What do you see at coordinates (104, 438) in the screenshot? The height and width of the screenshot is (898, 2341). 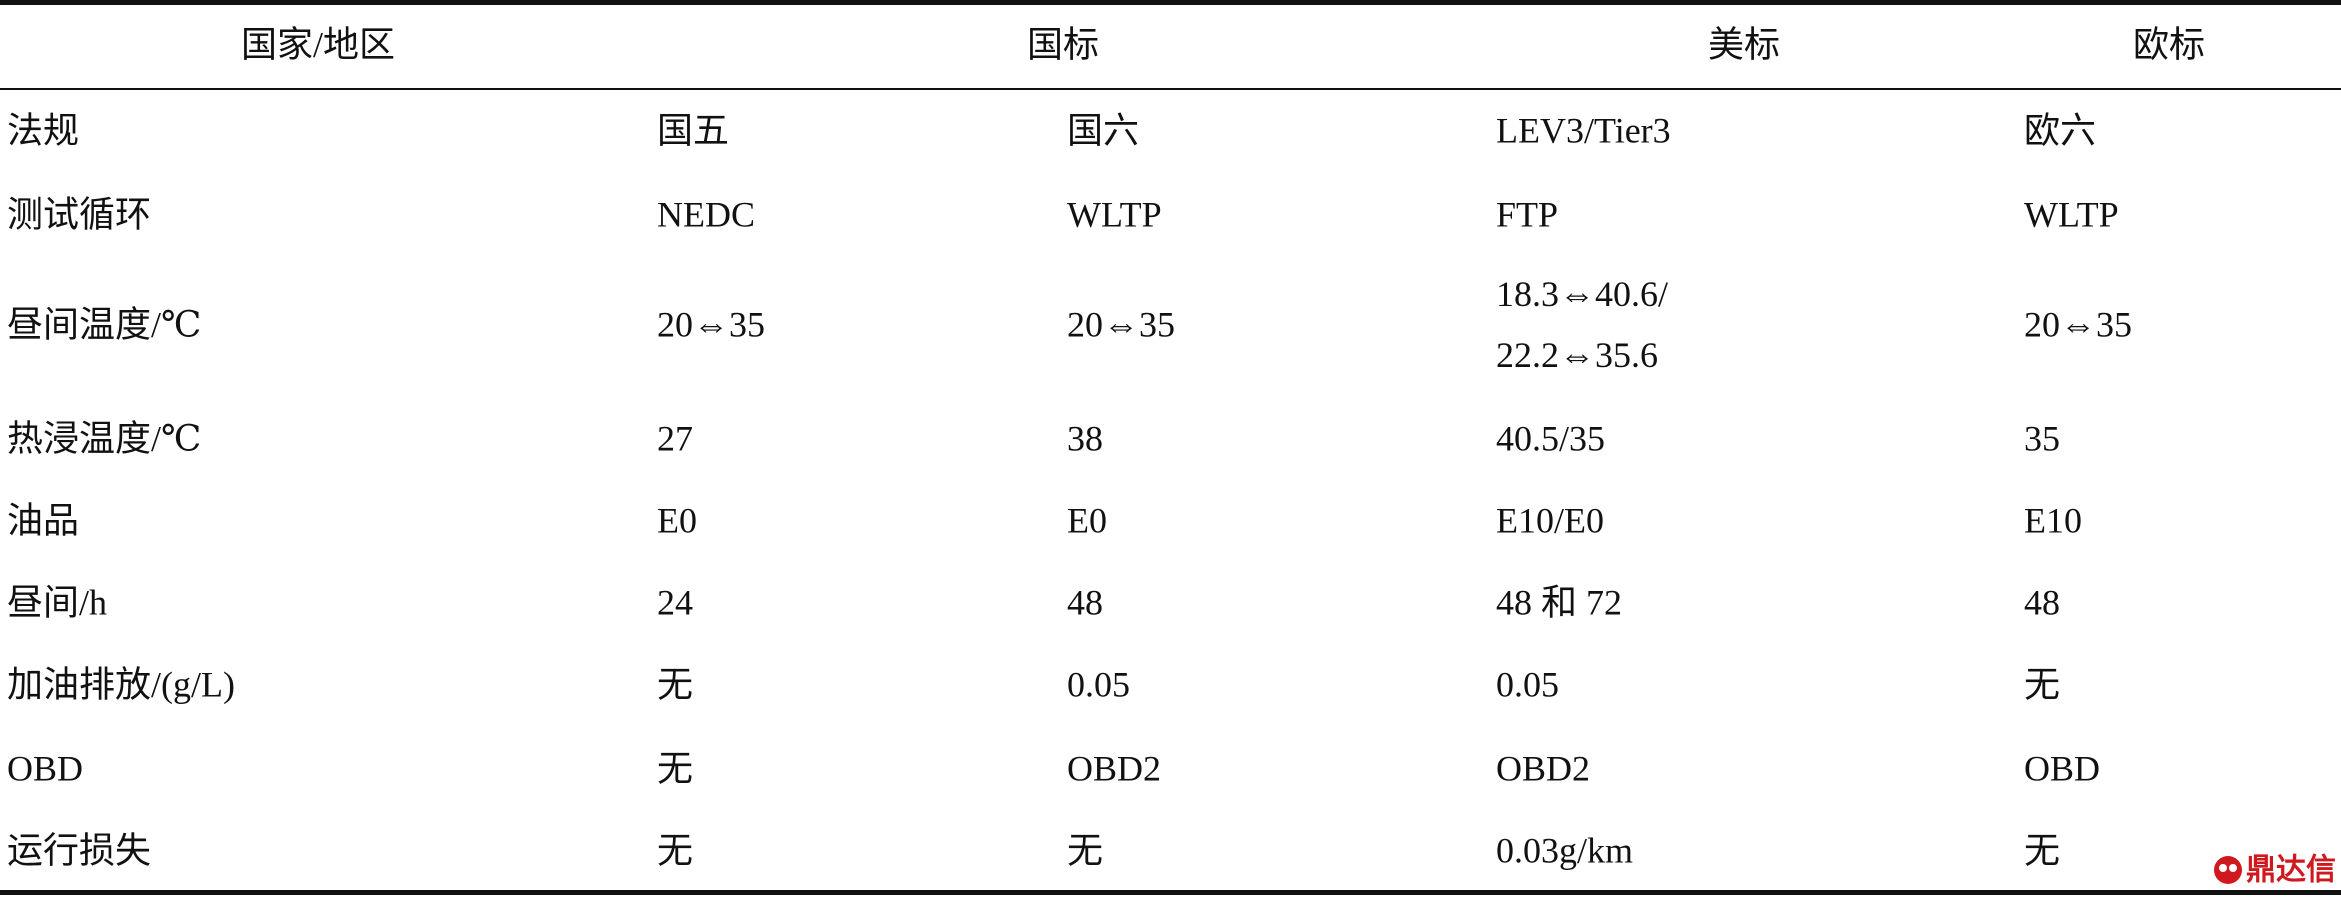 I see `row-label: 热浸温度/℃` at bounding box center [104, 438].